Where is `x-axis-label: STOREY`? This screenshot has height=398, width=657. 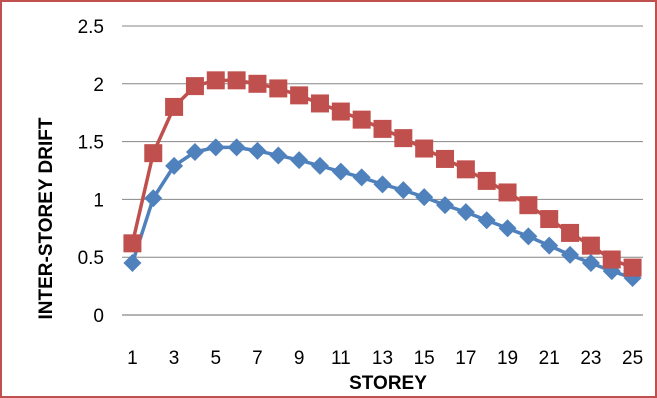 x-axis-label: STOREY is located at coordinates (388, 383).